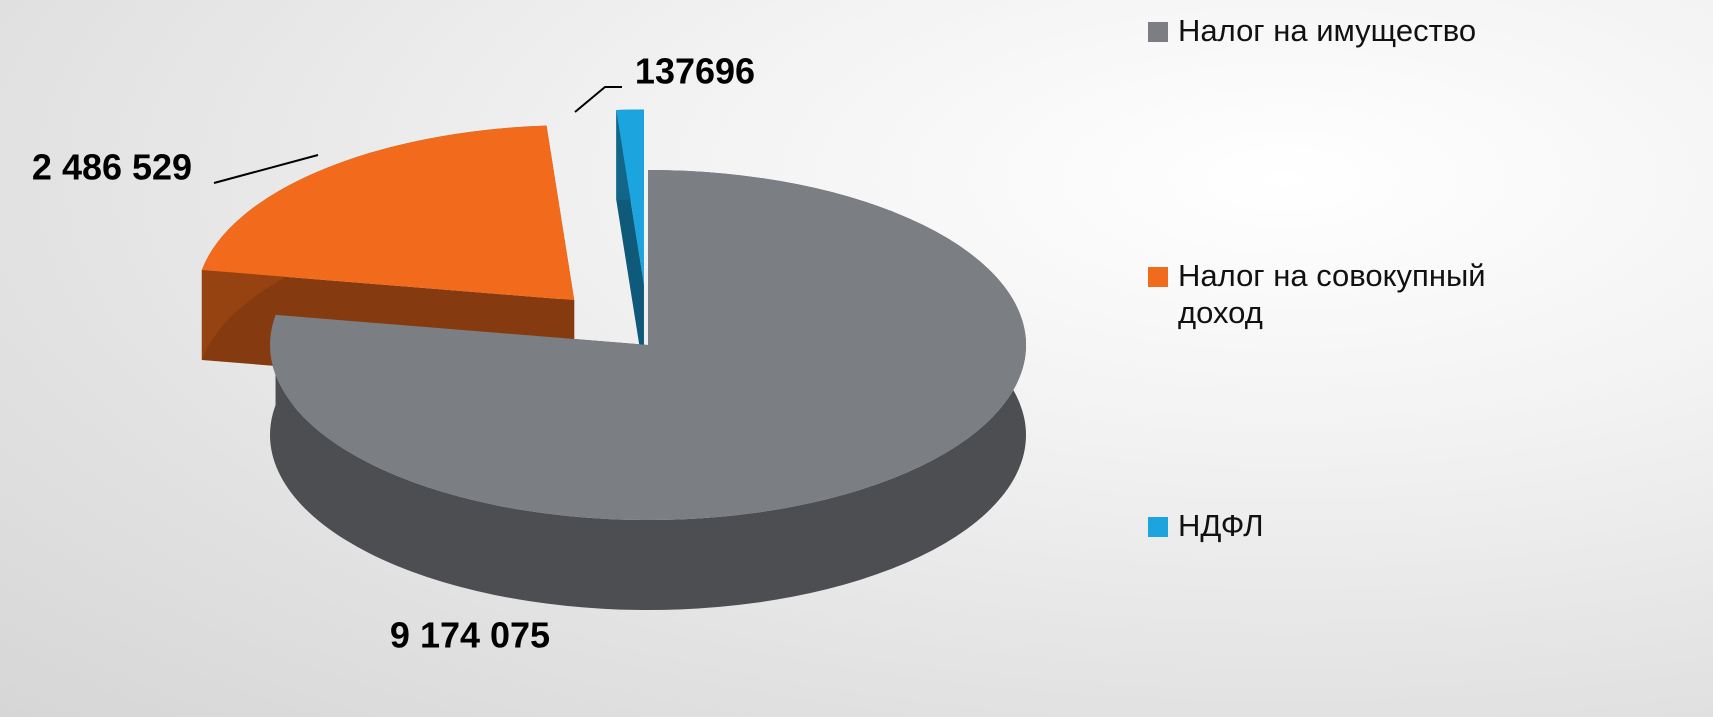  I want to click on legend-label: Налог на совокупный доход, so click(1332, 294).